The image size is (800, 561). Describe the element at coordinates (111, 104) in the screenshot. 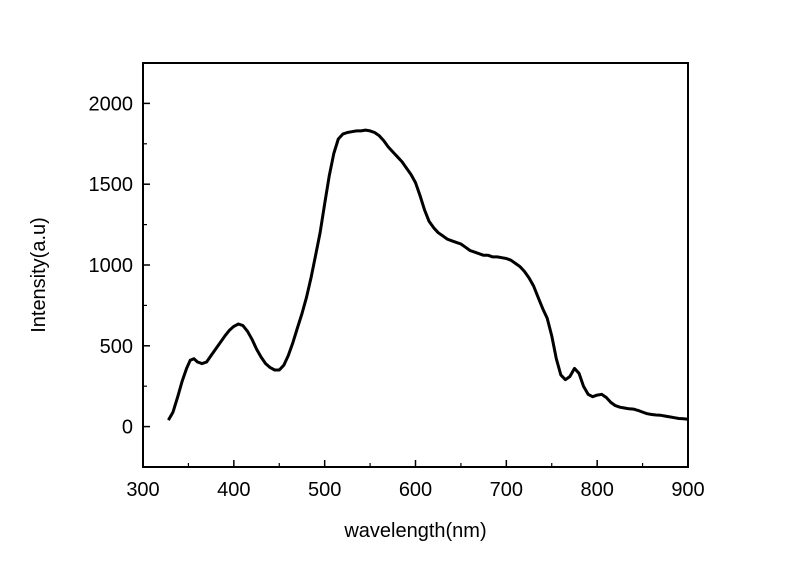

I see `y-tick-label: 2000` at that location.